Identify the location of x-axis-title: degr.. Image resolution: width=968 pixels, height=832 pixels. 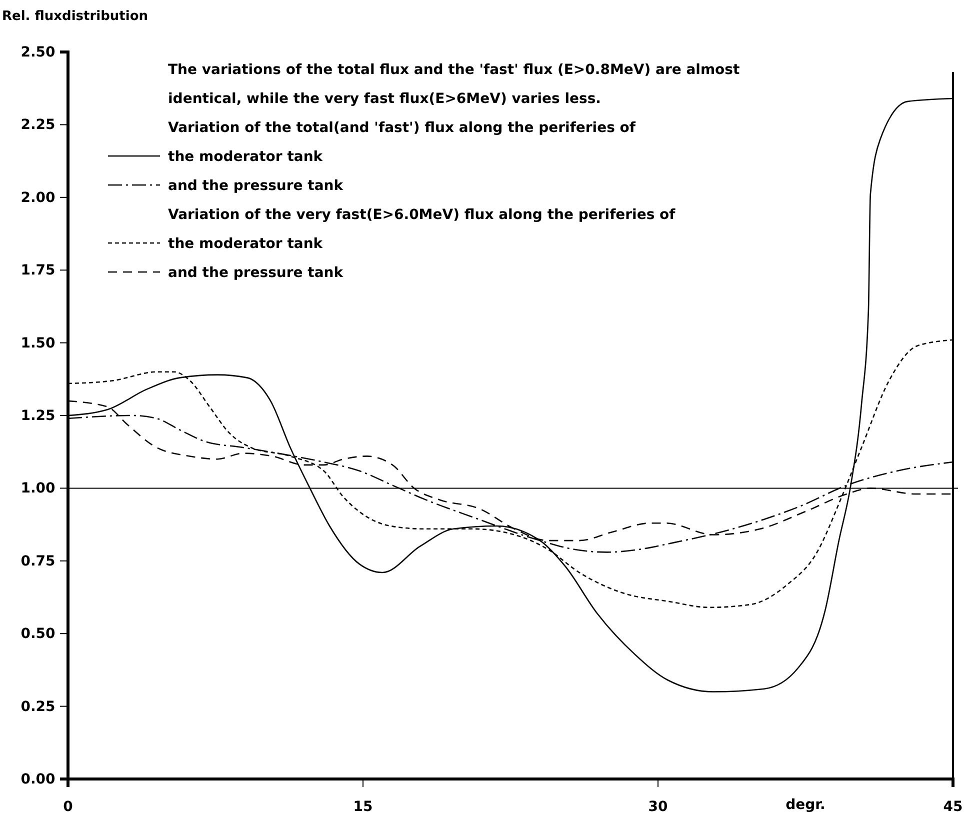
(806, 805).